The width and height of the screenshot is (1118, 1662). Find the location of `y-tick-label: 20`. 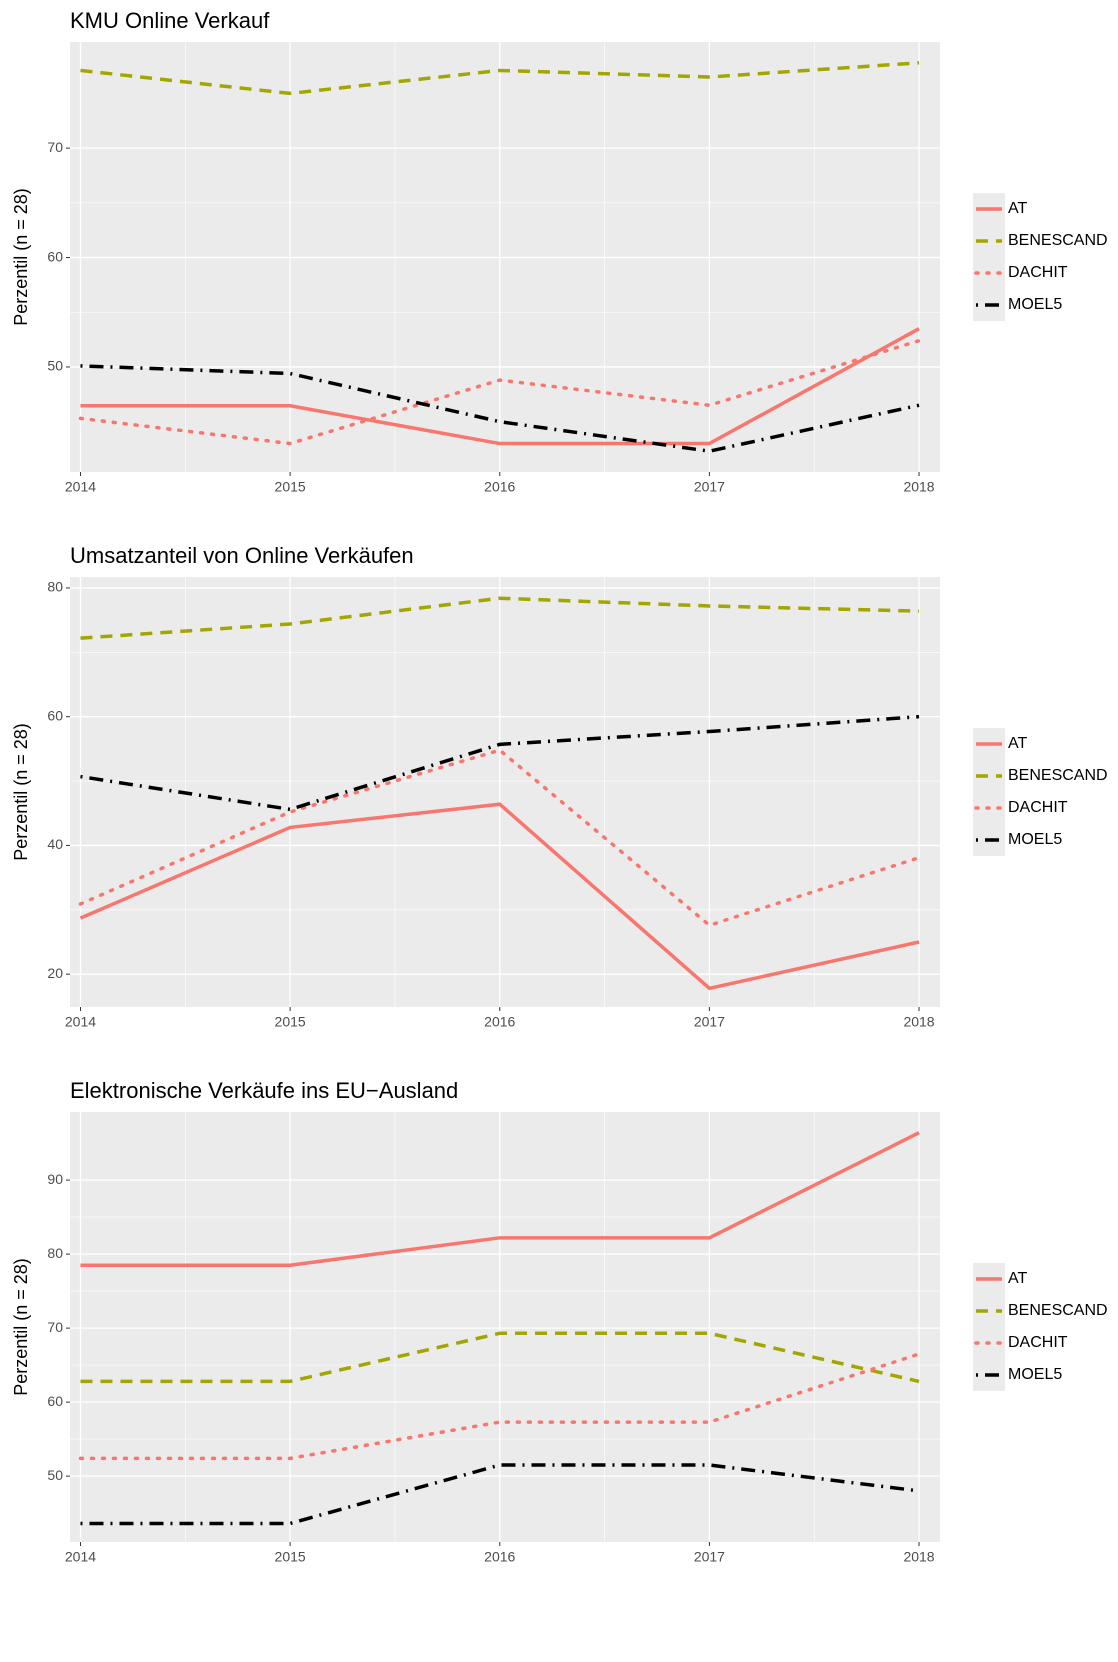

y-tick-label: 20 is located at coordinates (55, 973).